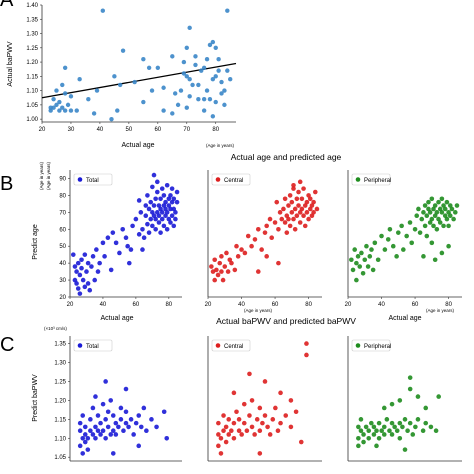  What do you see at coordinates (286, 321) in the screenshot?
I see `panel-c-title: Actual baPWV and predicted baPWV` at bounding box center [286, 321].